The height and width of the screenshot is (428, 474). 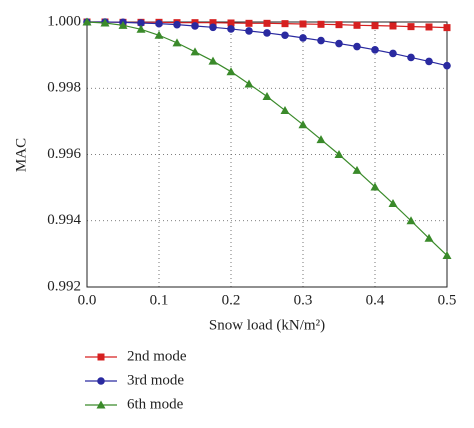 What do you see at coordinates (155, 404) in the screenshot?
I see `legend-label: 6th mode` at bounding box center [155, 404].